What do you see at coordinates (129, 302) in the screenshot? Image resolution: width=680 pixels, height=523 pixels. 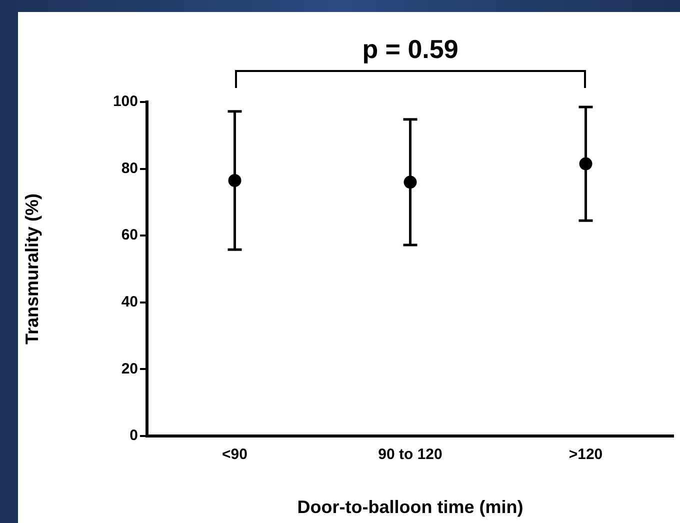 I see `y-tick-label: 40` at bounding box center [129, 302].